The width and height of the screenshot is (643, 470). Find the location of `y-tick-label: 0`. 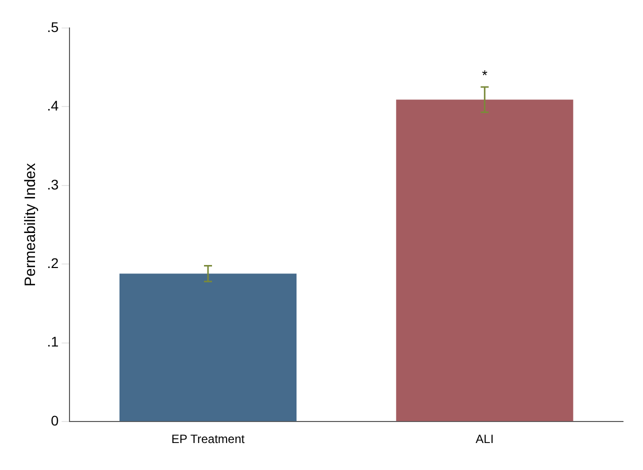

y-tick-label: 0 is located at coordinates (54, 420).